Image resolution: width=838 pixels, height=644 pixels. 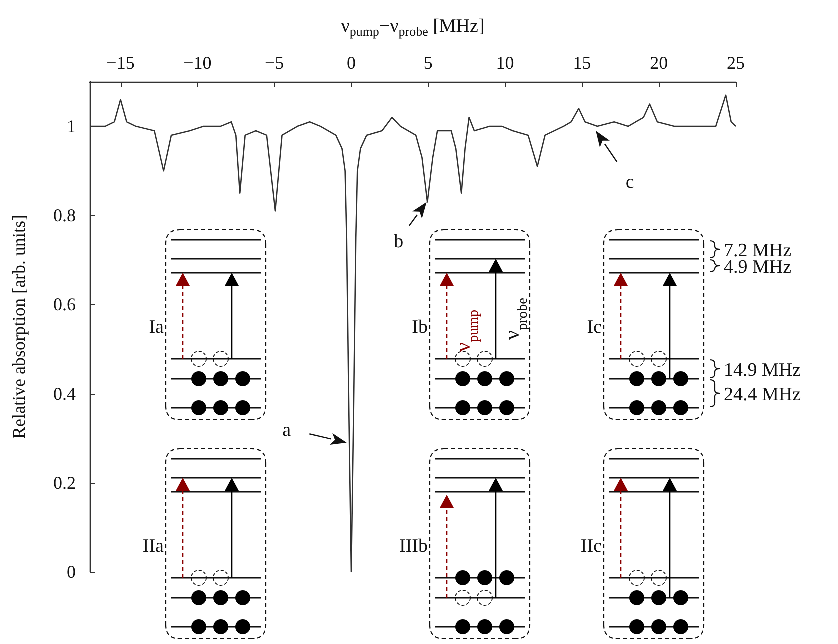 What do you see at coordinates (71, 126) in the screenshot?
I see `y-tick-label: 1` at bounding box center [71, 126].